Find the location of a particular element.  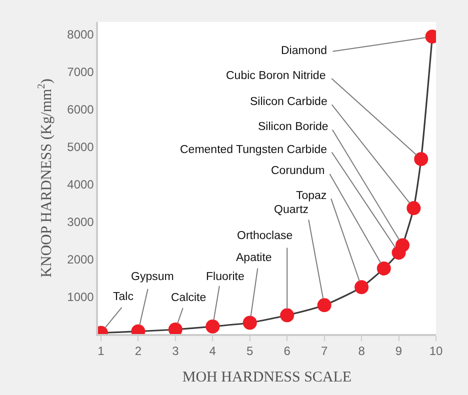

y-tick-label: 8000 is located at coordinates (80, 35).